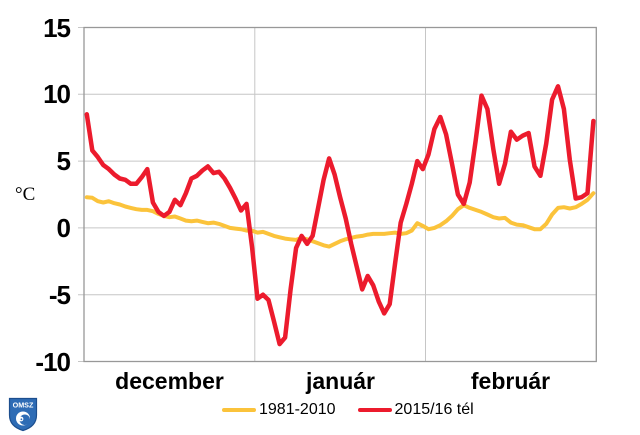  What do you see at coordinates (63, 161) in the screenshot?
I see `y-tick-label: 5` at bounding box center [63, 161].